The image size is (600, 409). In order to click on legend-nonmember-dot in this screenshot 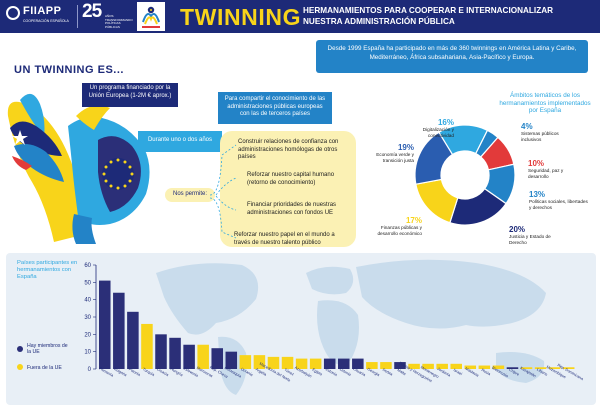, I will do `click(20, 367)`.